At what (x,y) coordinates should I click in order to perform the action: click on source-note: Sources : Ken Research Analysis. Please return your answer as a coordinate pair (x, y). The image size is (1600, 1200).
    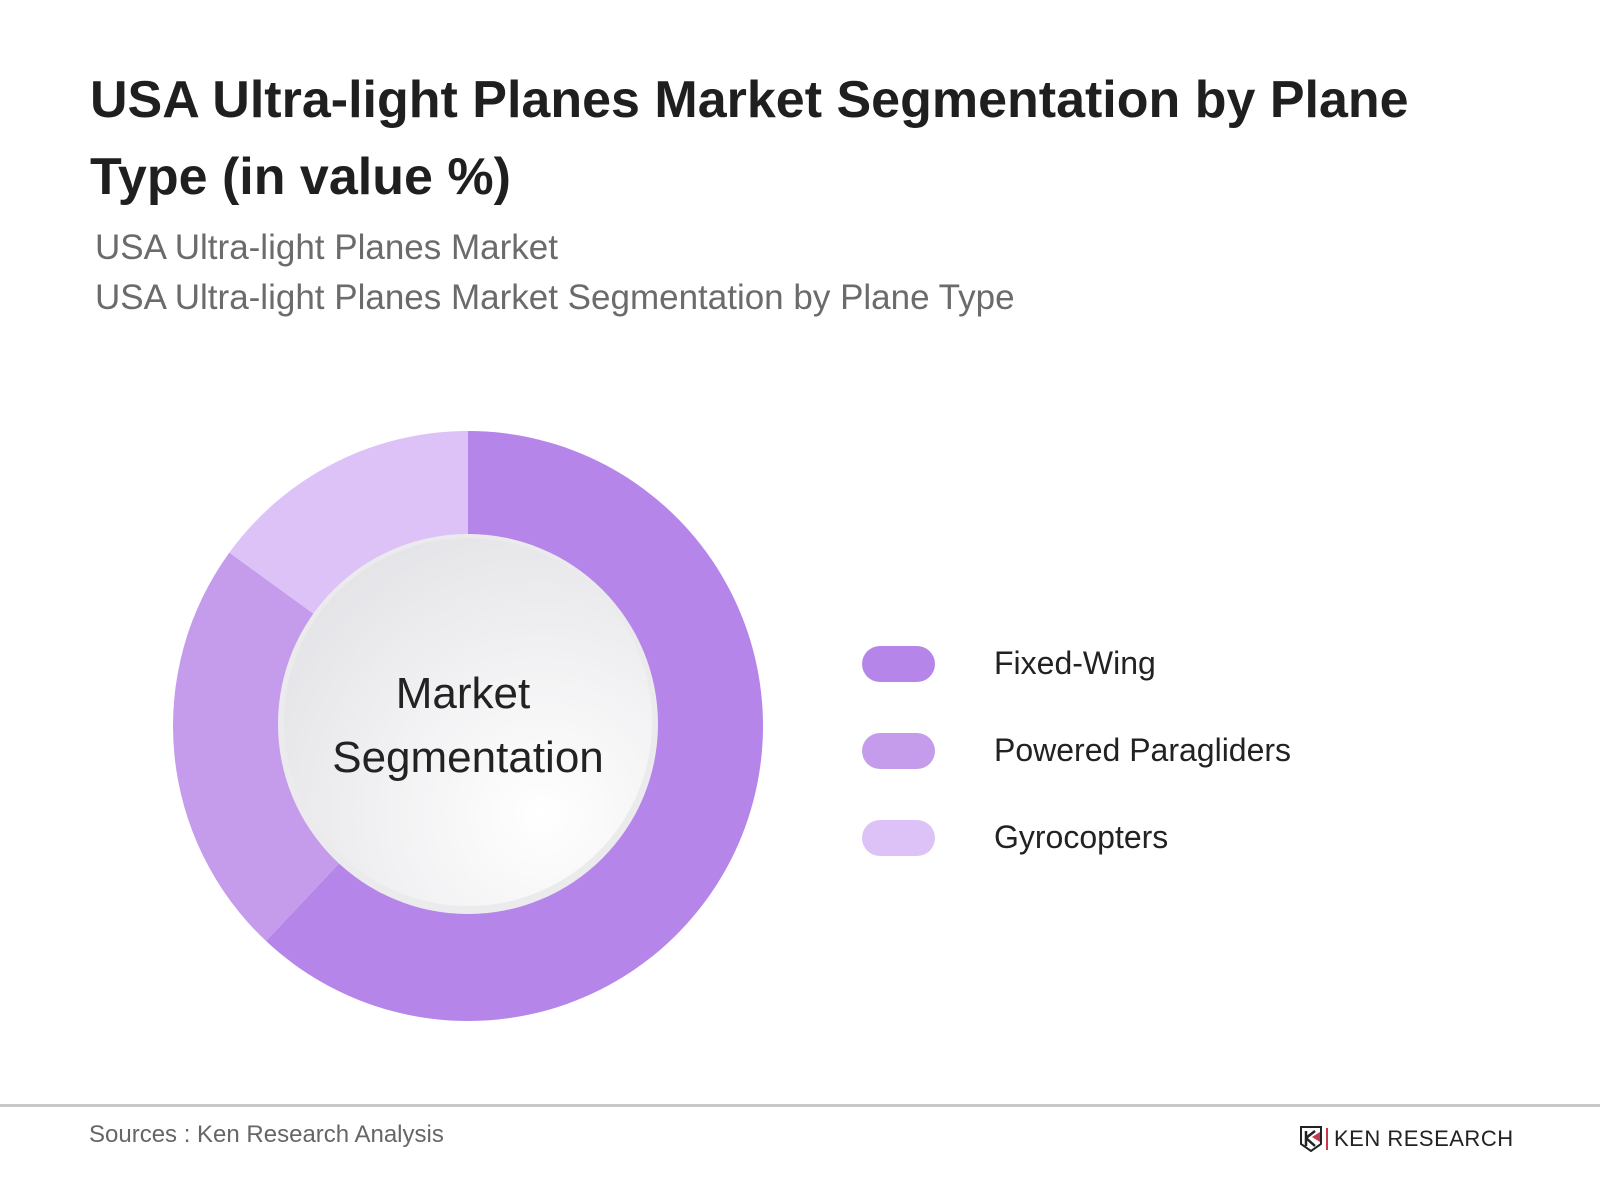
    Looking at the image, I should click on (266, 1134).